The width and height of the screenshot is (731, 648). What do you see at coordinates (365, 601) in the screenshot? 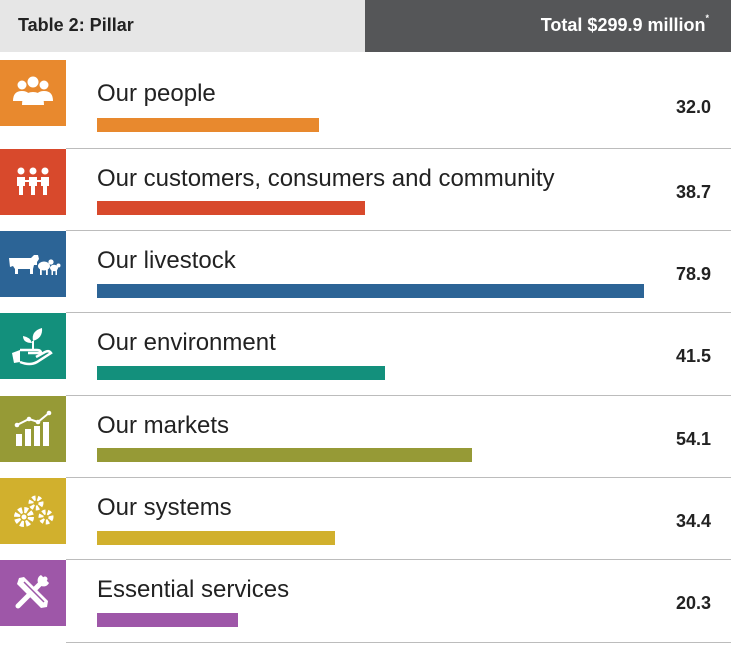
I see `pillar-row: Essential services 20.3` at bounding box center [365, 601].